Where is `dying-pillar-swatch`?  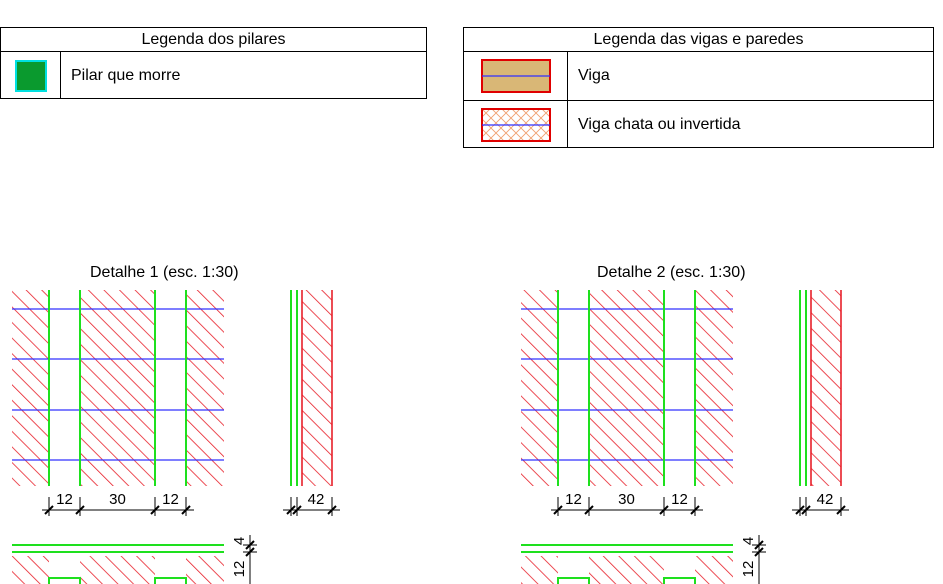 dying-pillar-swatch is located at coordinates (30, 75).